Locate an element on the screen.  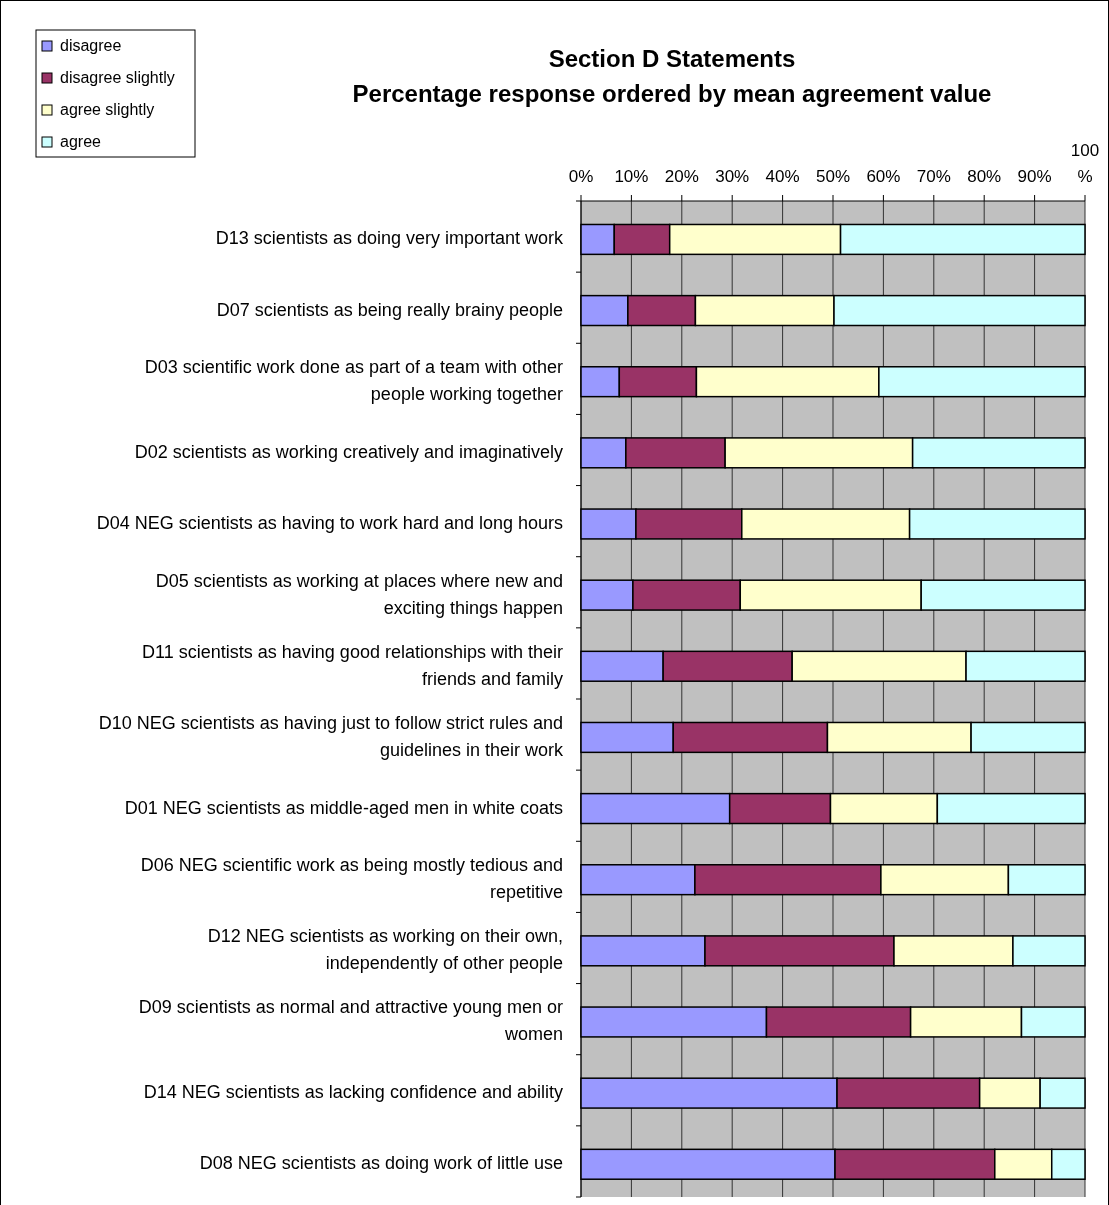
legend-label: disagree is located at coordinates (91, 45).